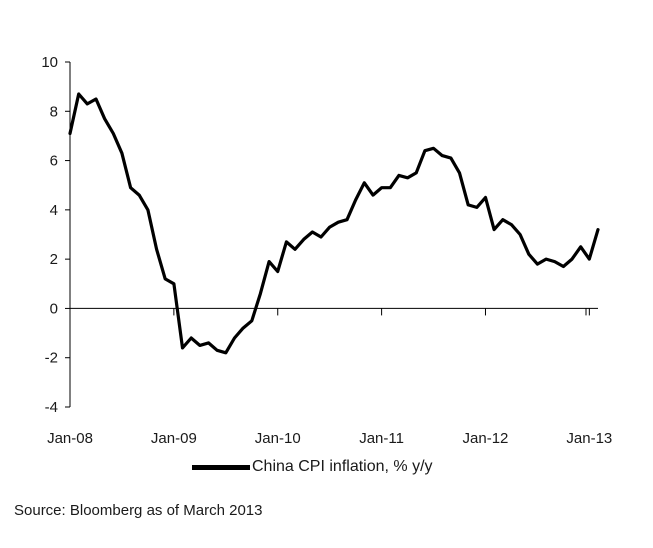  I want to click on source-note: Source: Bloomberg as of March 2013, so click(138, 510).